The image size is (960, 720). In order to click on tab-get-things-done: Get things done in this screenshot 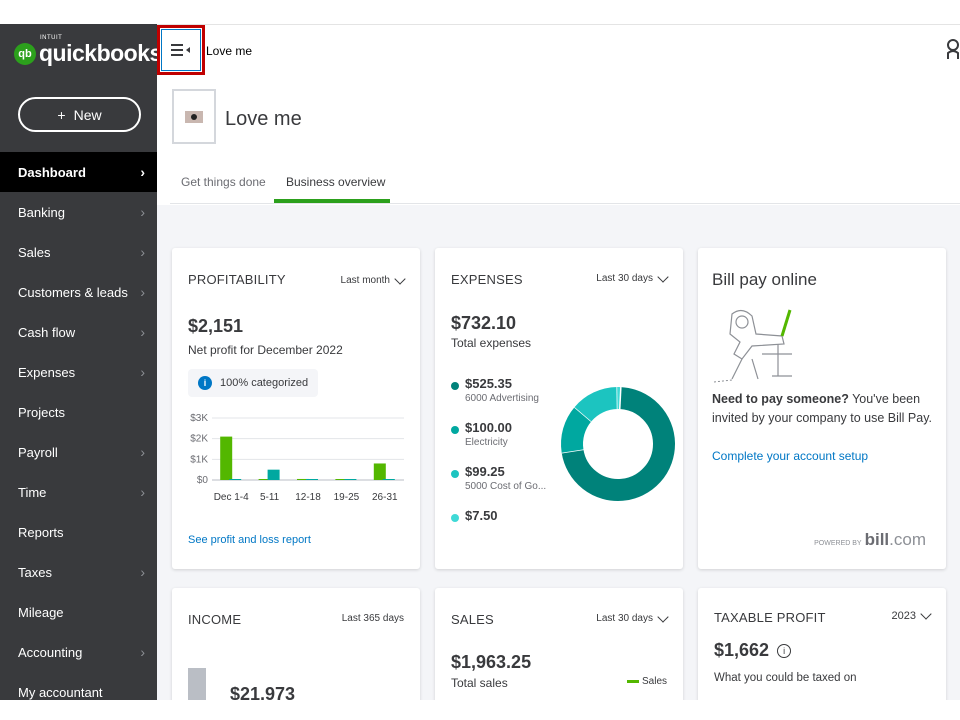, I will do `click(223, 182)`.